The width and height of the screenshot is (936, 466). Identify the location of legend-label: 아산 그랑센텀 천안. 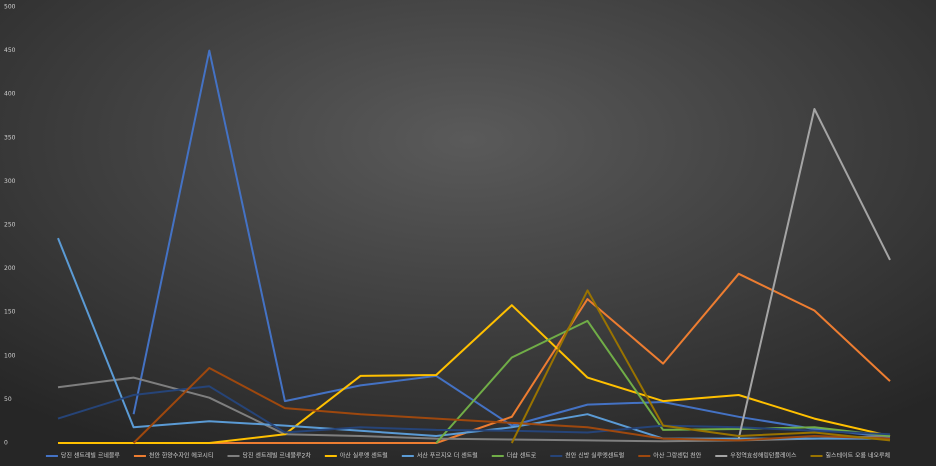
(677, 456).